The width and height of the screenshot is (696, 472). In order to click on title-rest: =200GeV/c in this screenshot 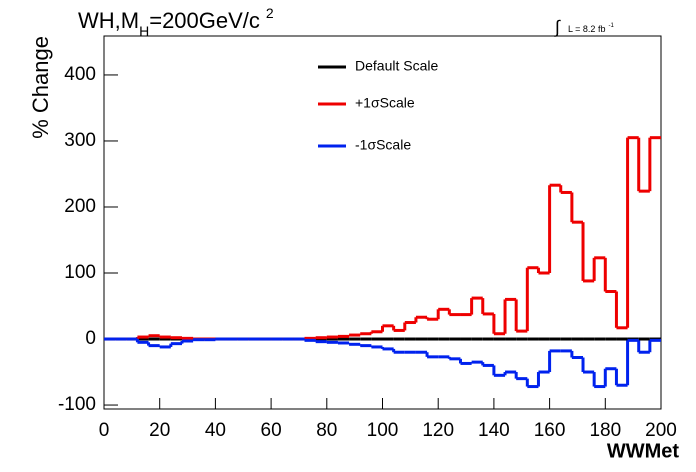, I will do `click(204, 20)`.